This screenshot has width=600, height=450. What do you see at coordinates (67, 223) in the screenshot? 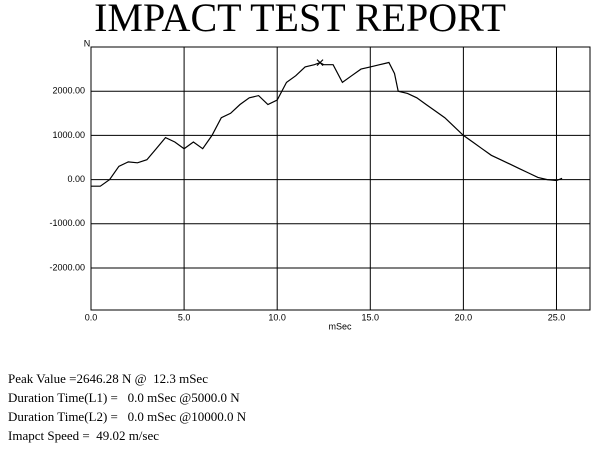
I see `y-tick-label: -1000.00` at bounding box center [67, 223].